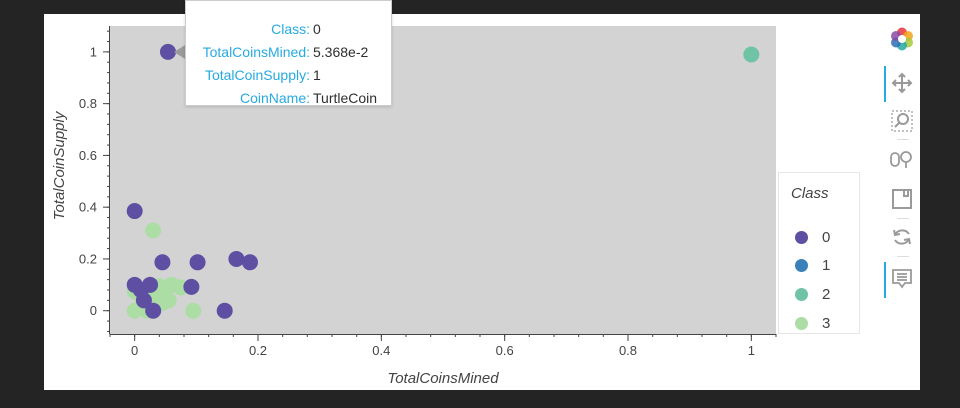 The width and height of the screenshot is (960, 408). I want to click on legend-label-2: 2, so click(826, 294).